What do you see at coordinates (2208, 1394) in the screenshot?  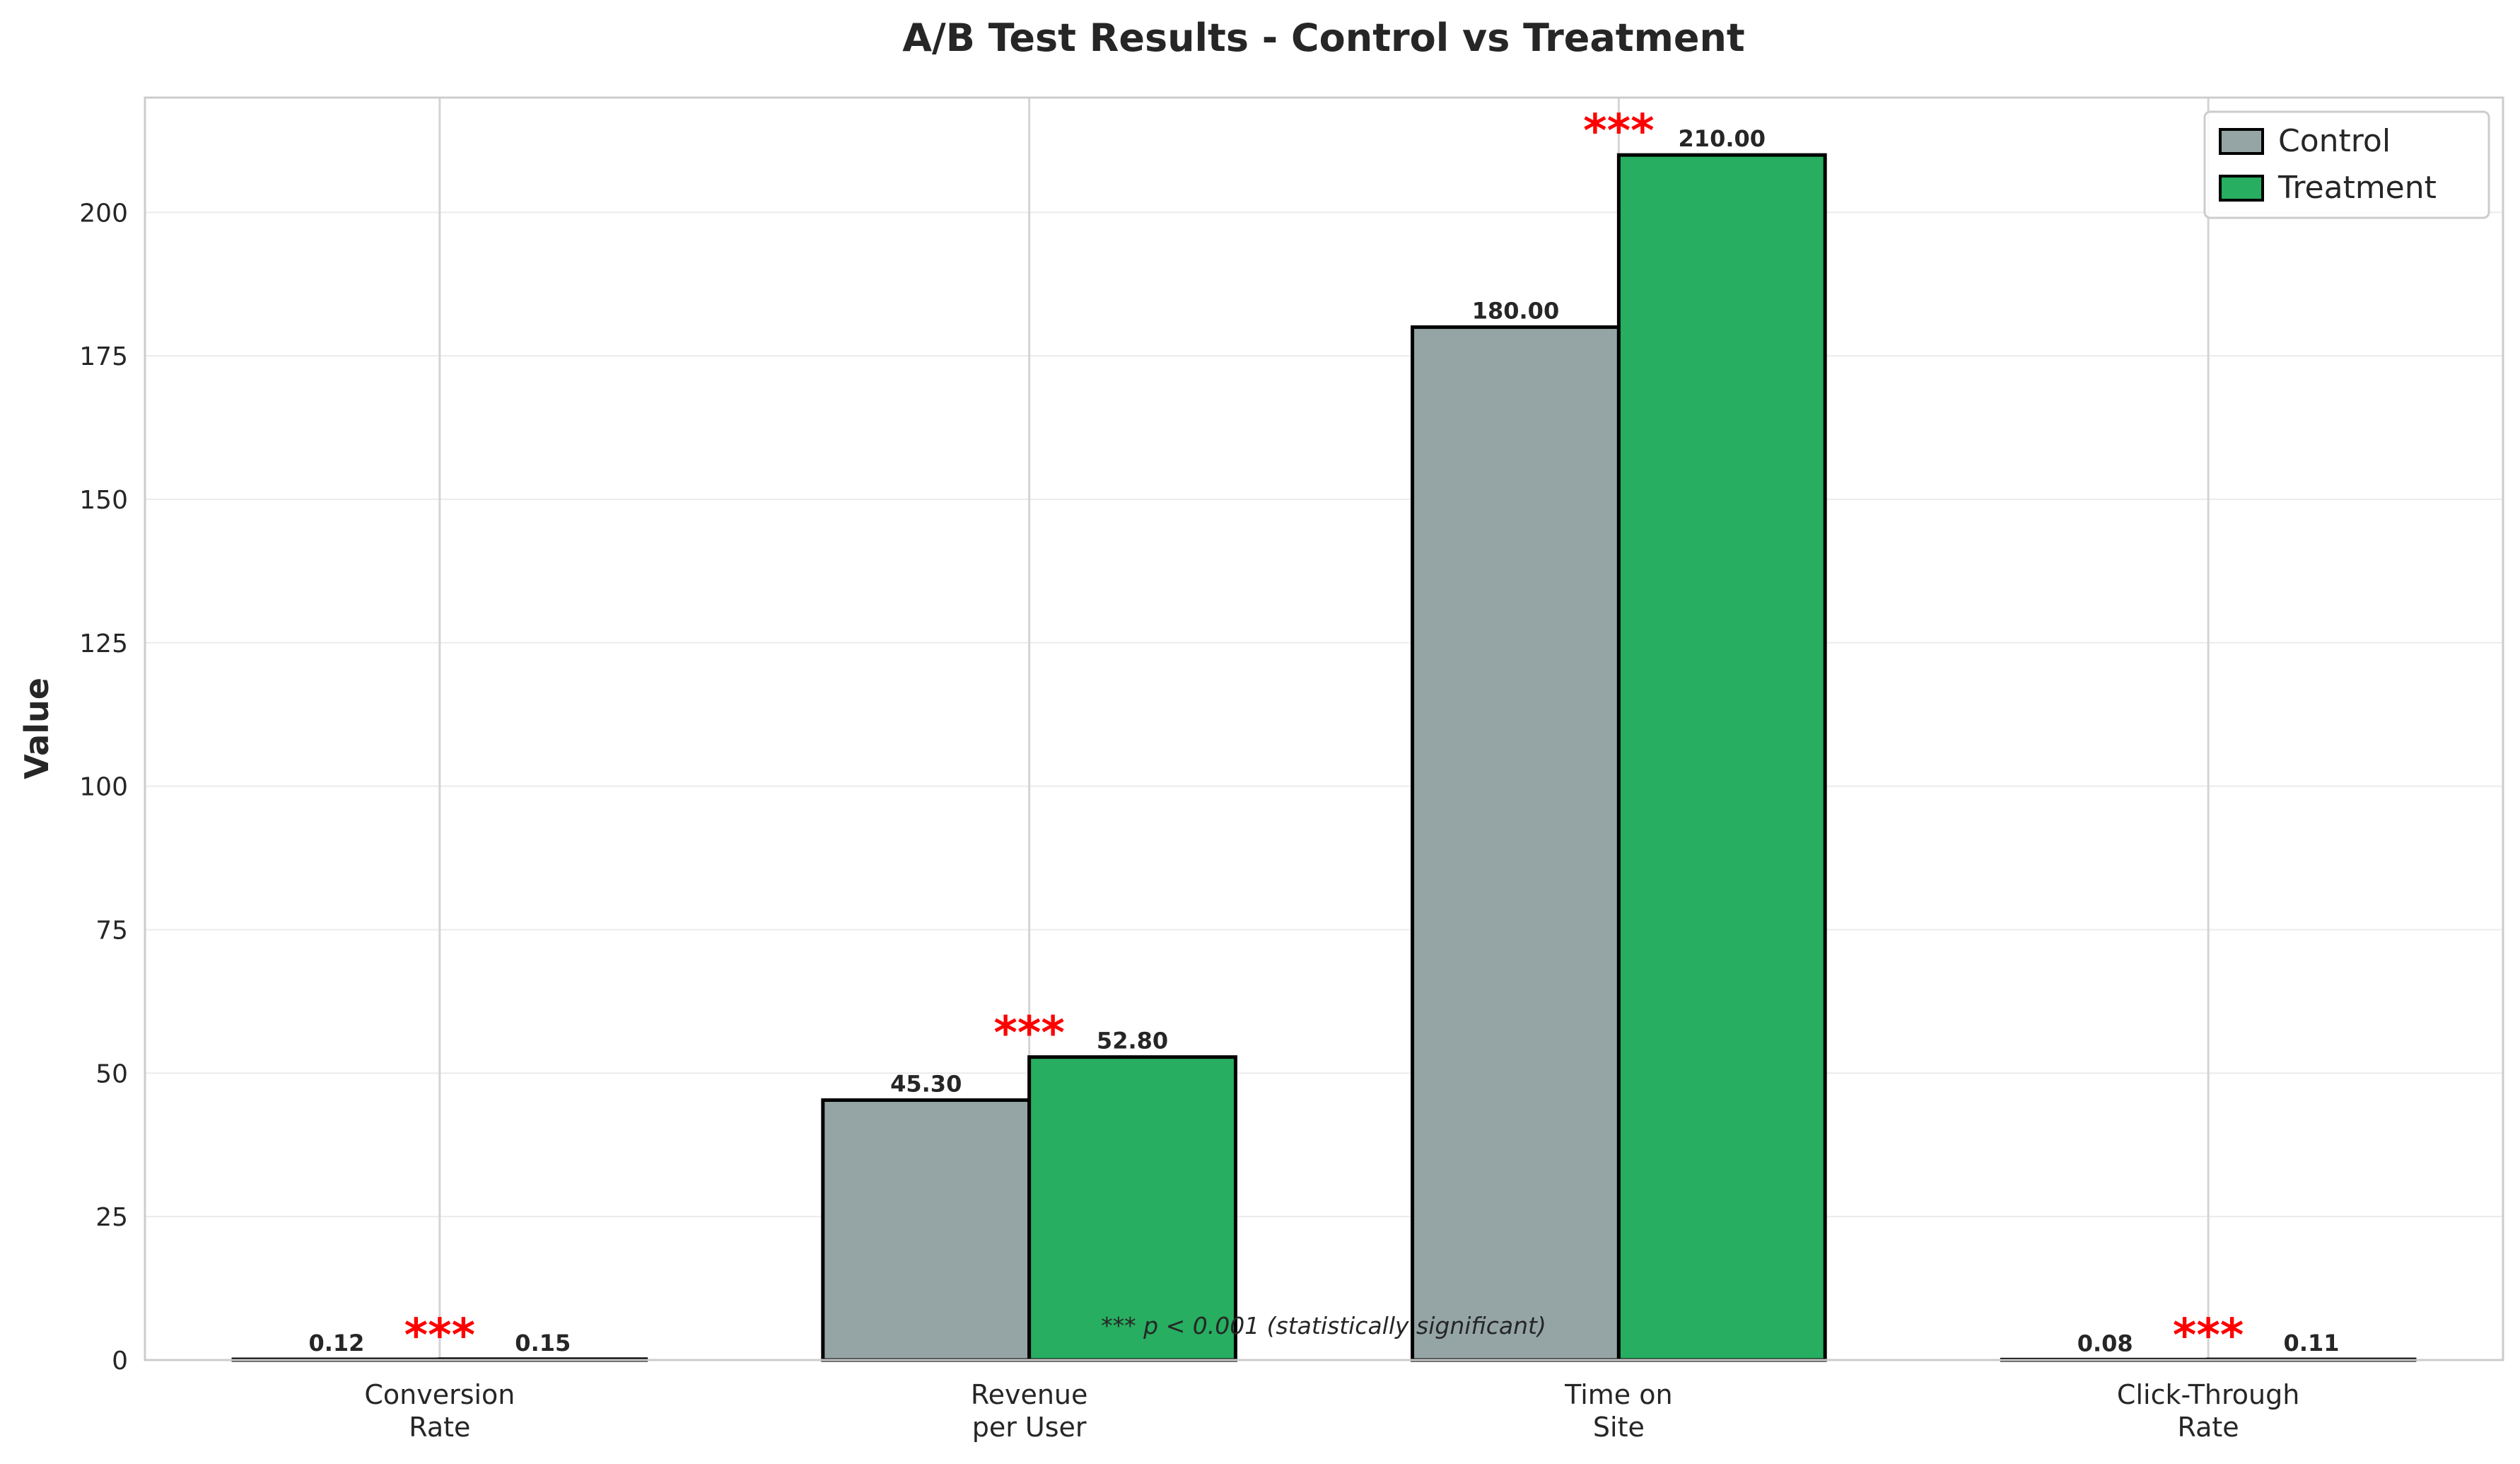 I see `x-tick-label: Click-Through` at bounding box center [2208, 1394].